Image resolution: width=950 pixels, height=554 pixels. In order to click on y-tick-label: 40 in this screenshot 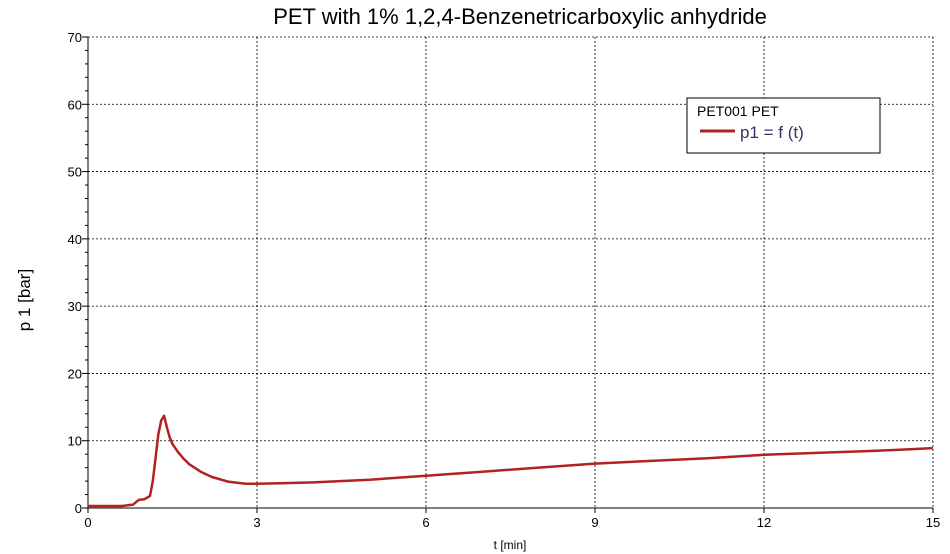, I will do `click(75, 239)`.